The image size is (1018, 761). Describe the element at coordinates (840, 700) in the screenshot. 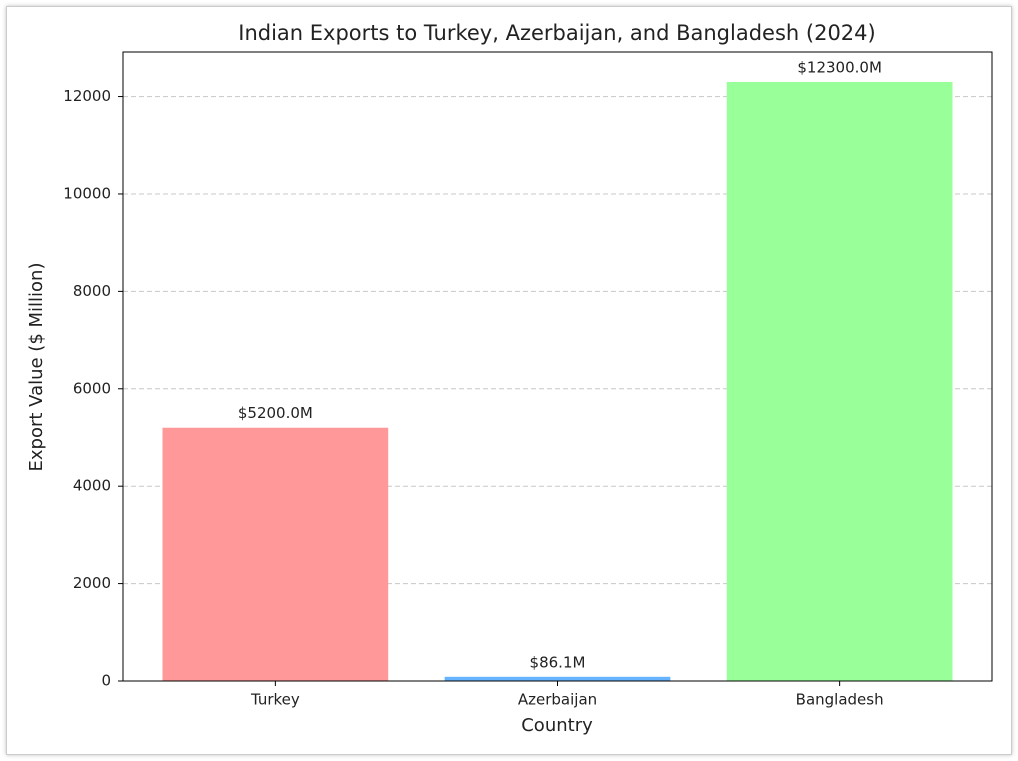

I see `x-tick-label: Bangladesh` at that location.